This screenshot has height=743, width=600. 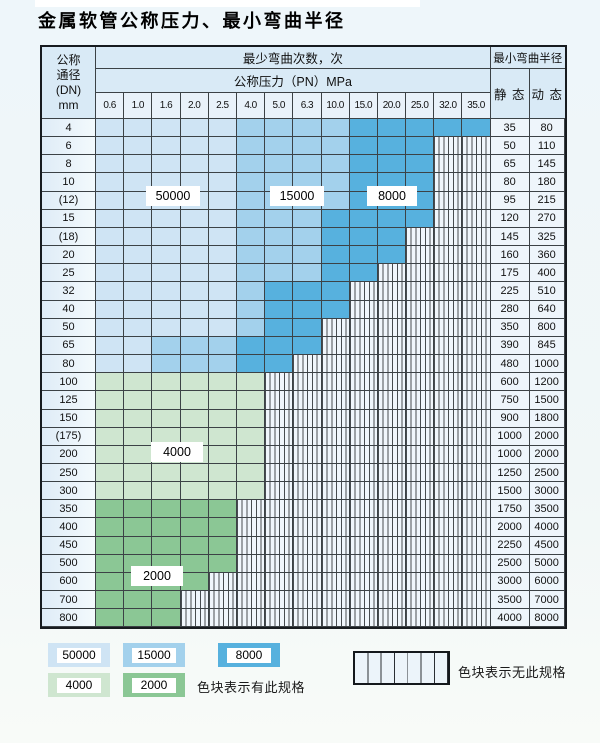 I want to click on dynamic-cell: 180, so click(x=547, y=182).